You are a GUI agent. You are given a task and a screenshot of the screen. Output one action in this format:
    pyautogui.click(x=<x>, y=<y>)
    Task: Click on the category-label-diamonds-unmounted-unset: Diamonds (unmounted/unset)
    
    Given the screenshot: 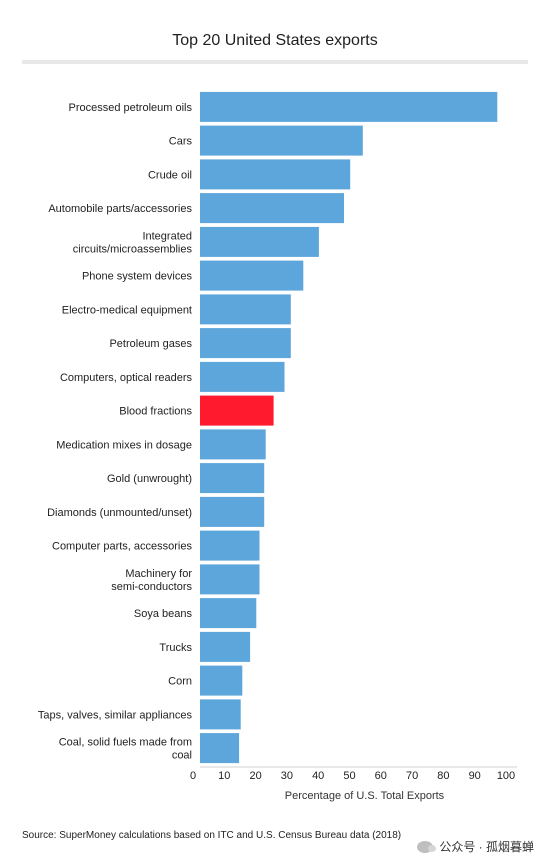 What is the action you would take?
    pyautogui.click(x=119, y=513)
    